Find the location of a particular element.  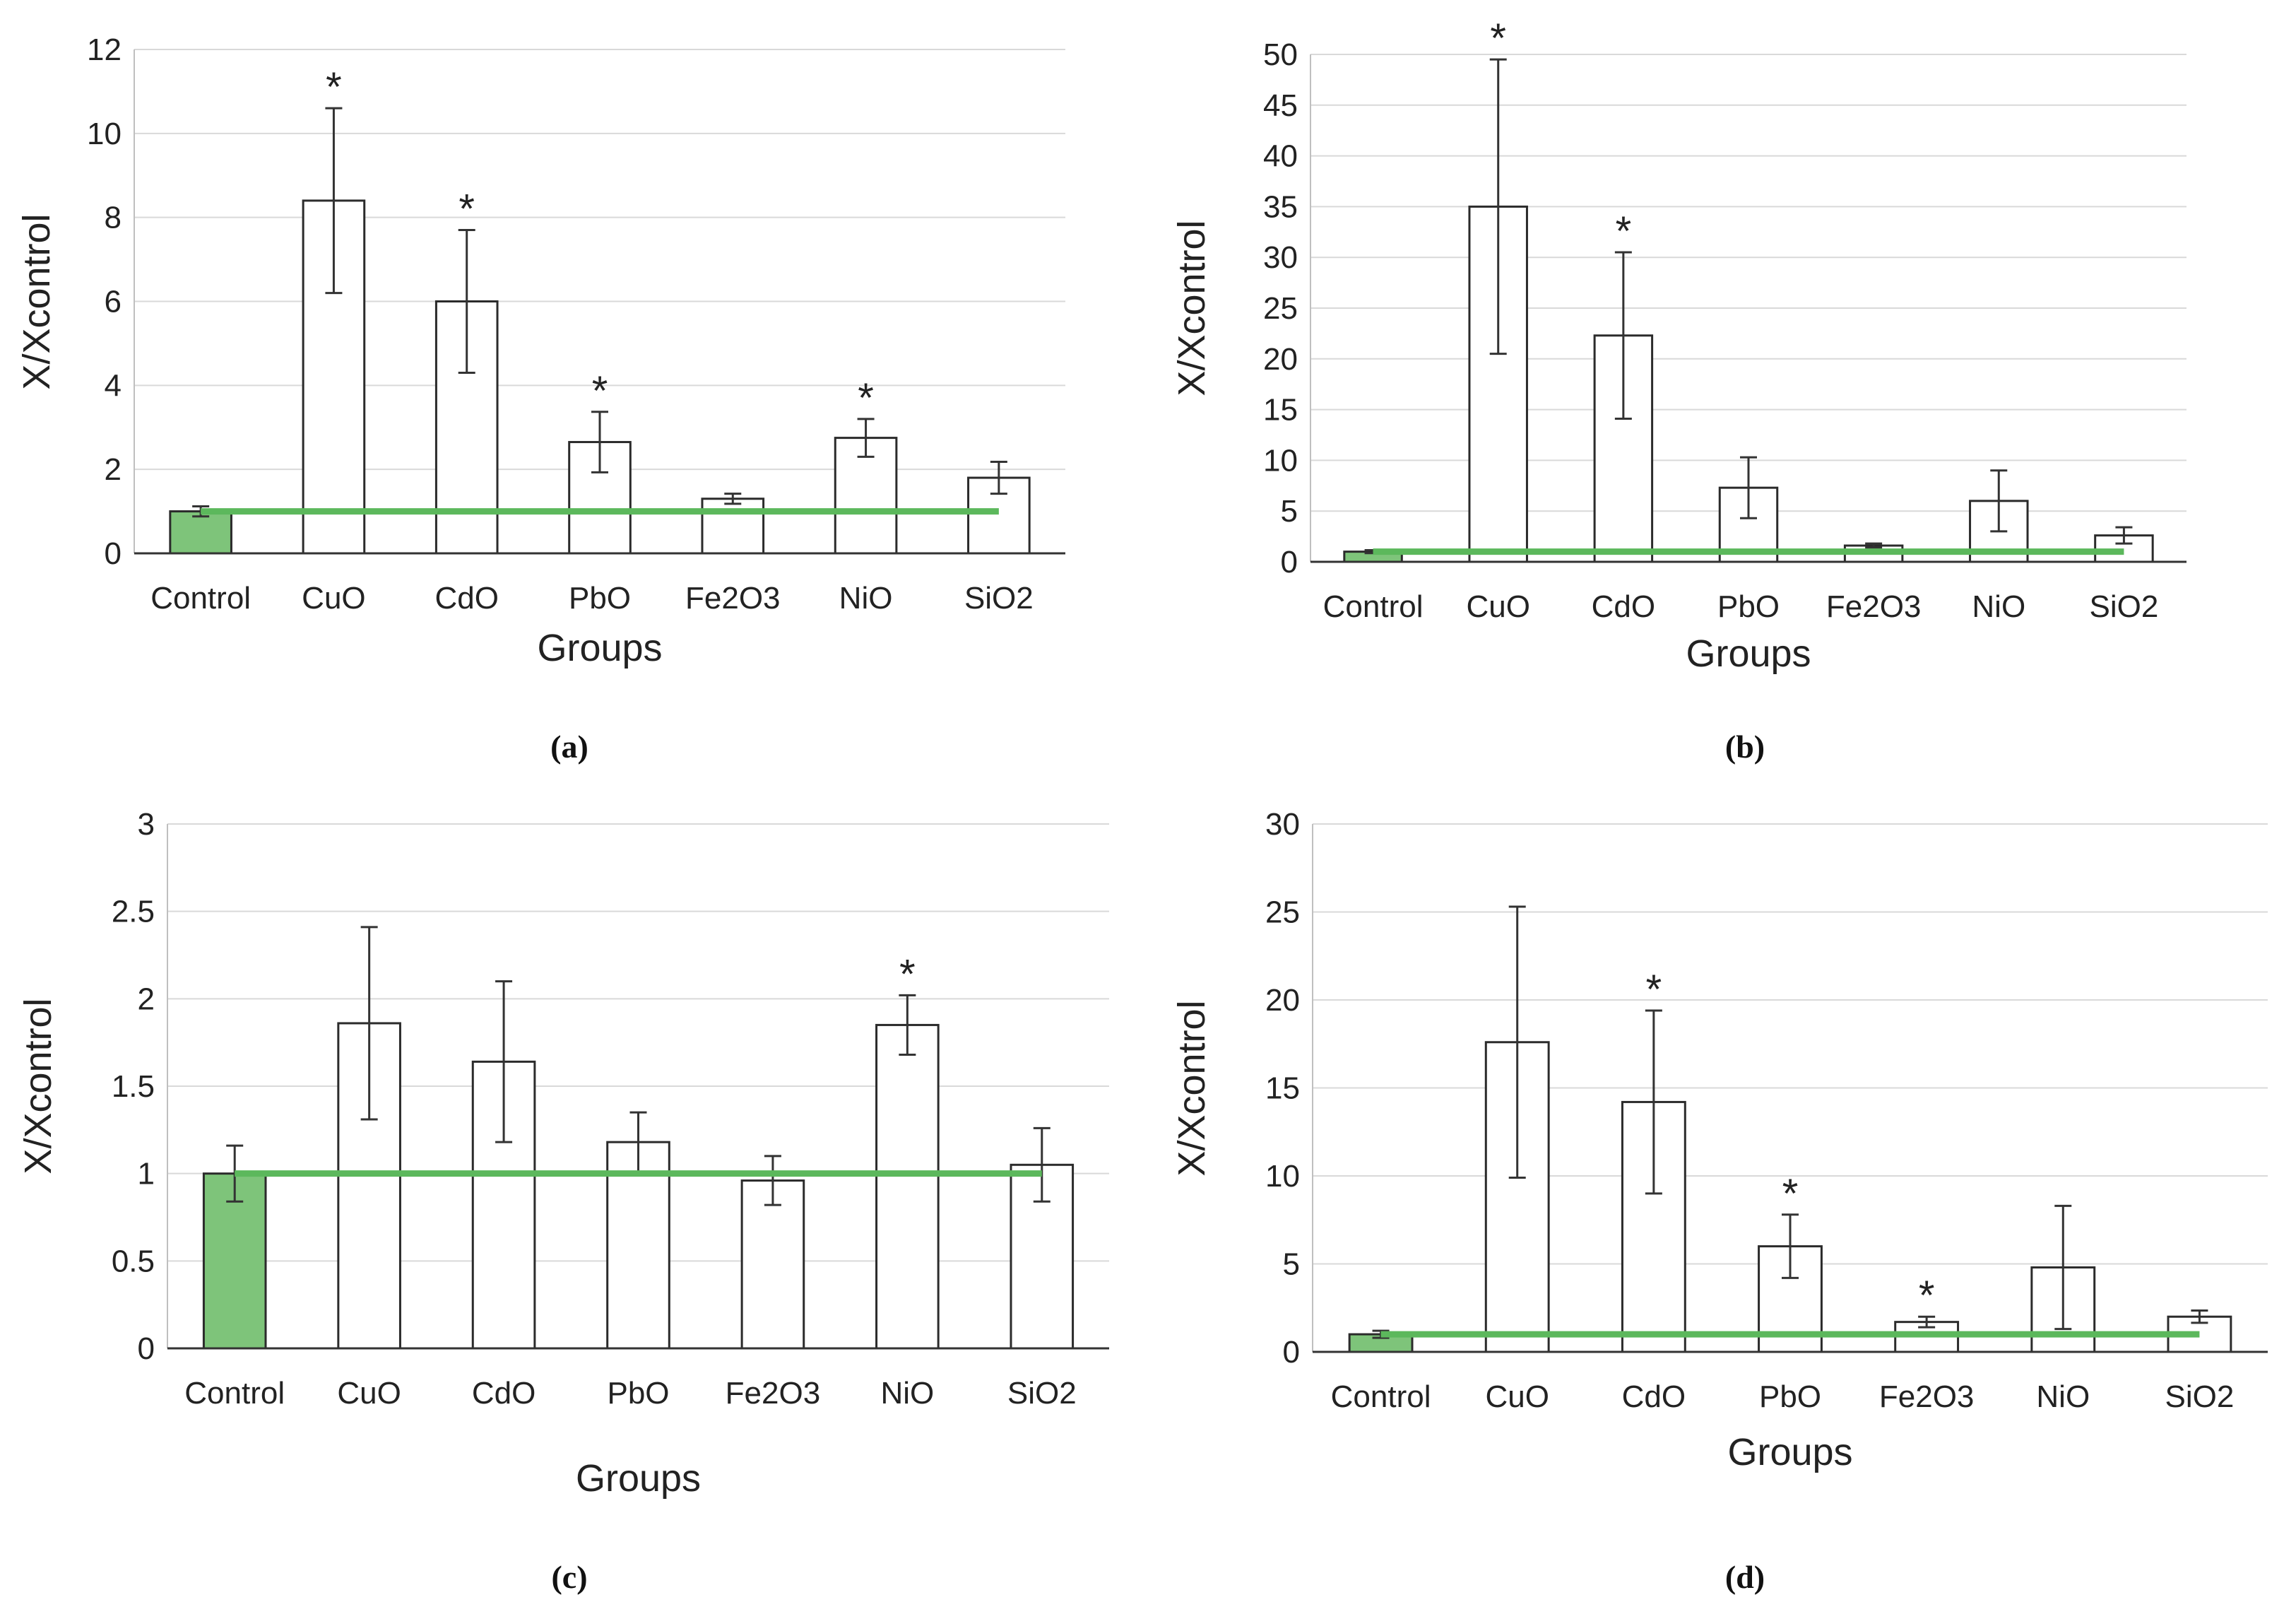

y-tick-label: 1.5 is located at coordinates (133, 1086).